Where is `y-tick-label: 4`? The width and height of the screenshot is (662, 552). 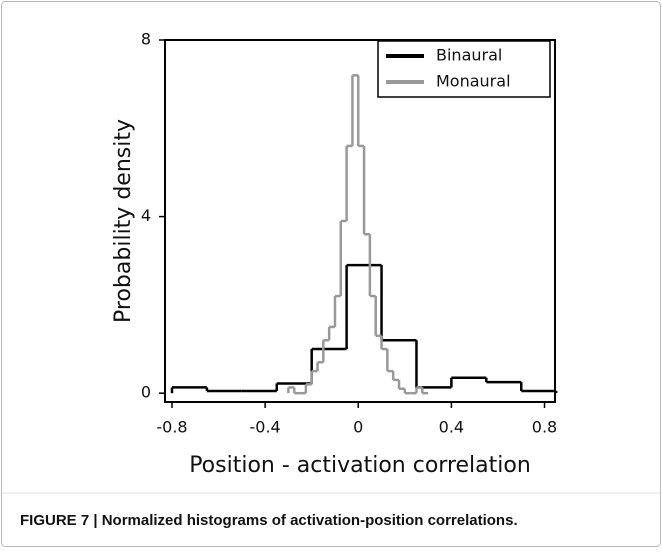 y-tick-label: 4 is located at coordinates (146, 215).